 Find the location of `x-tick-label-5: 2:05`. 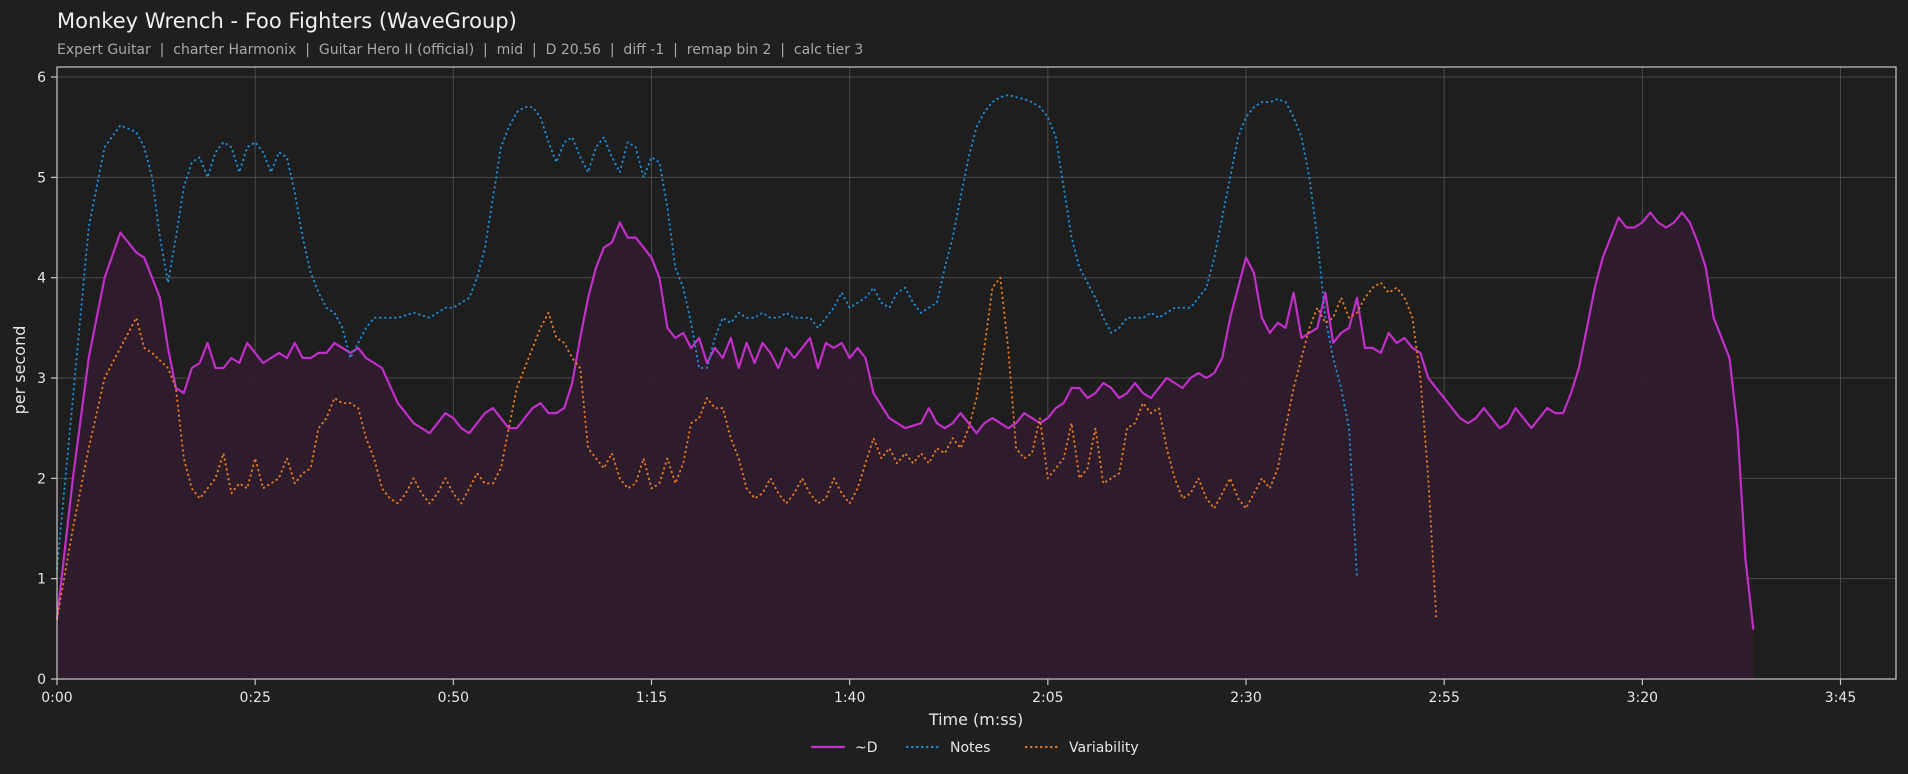

x-tick-label-5: 2:05 is located at coordinates (1047, 698).